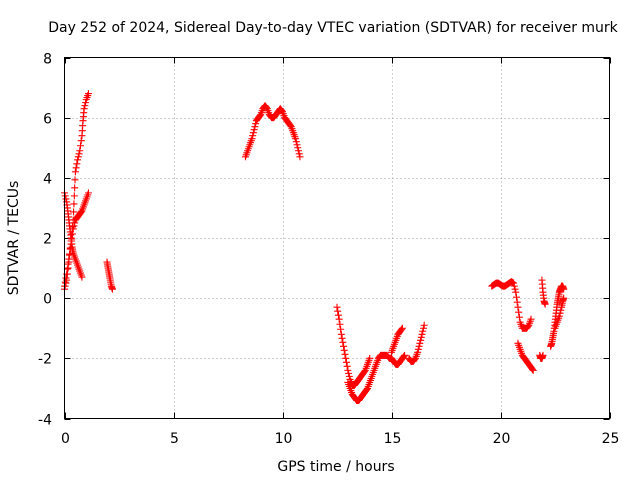  I want to click on series-arc-afternoon-b, so click(376, 377).